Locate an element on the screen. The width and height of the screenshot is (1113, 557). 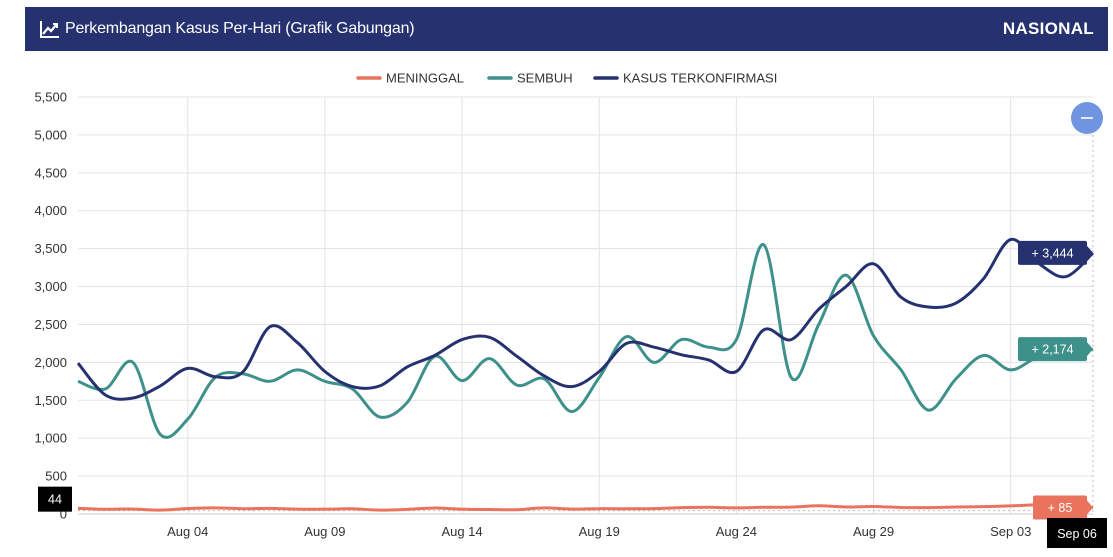
y-tick-label: 0 is located at coordinates (63, 514).